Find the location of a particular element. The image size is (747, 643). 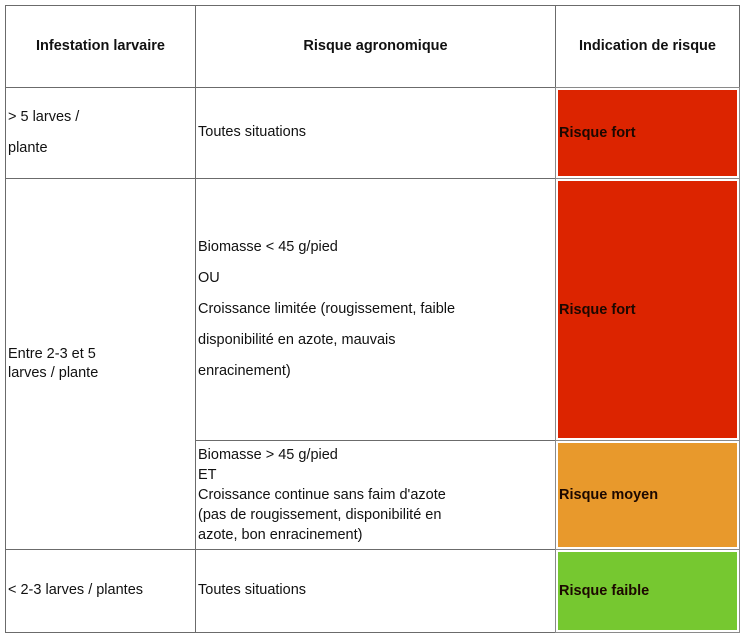

cell-text: larves / plante is located at coordinates (53, 373).